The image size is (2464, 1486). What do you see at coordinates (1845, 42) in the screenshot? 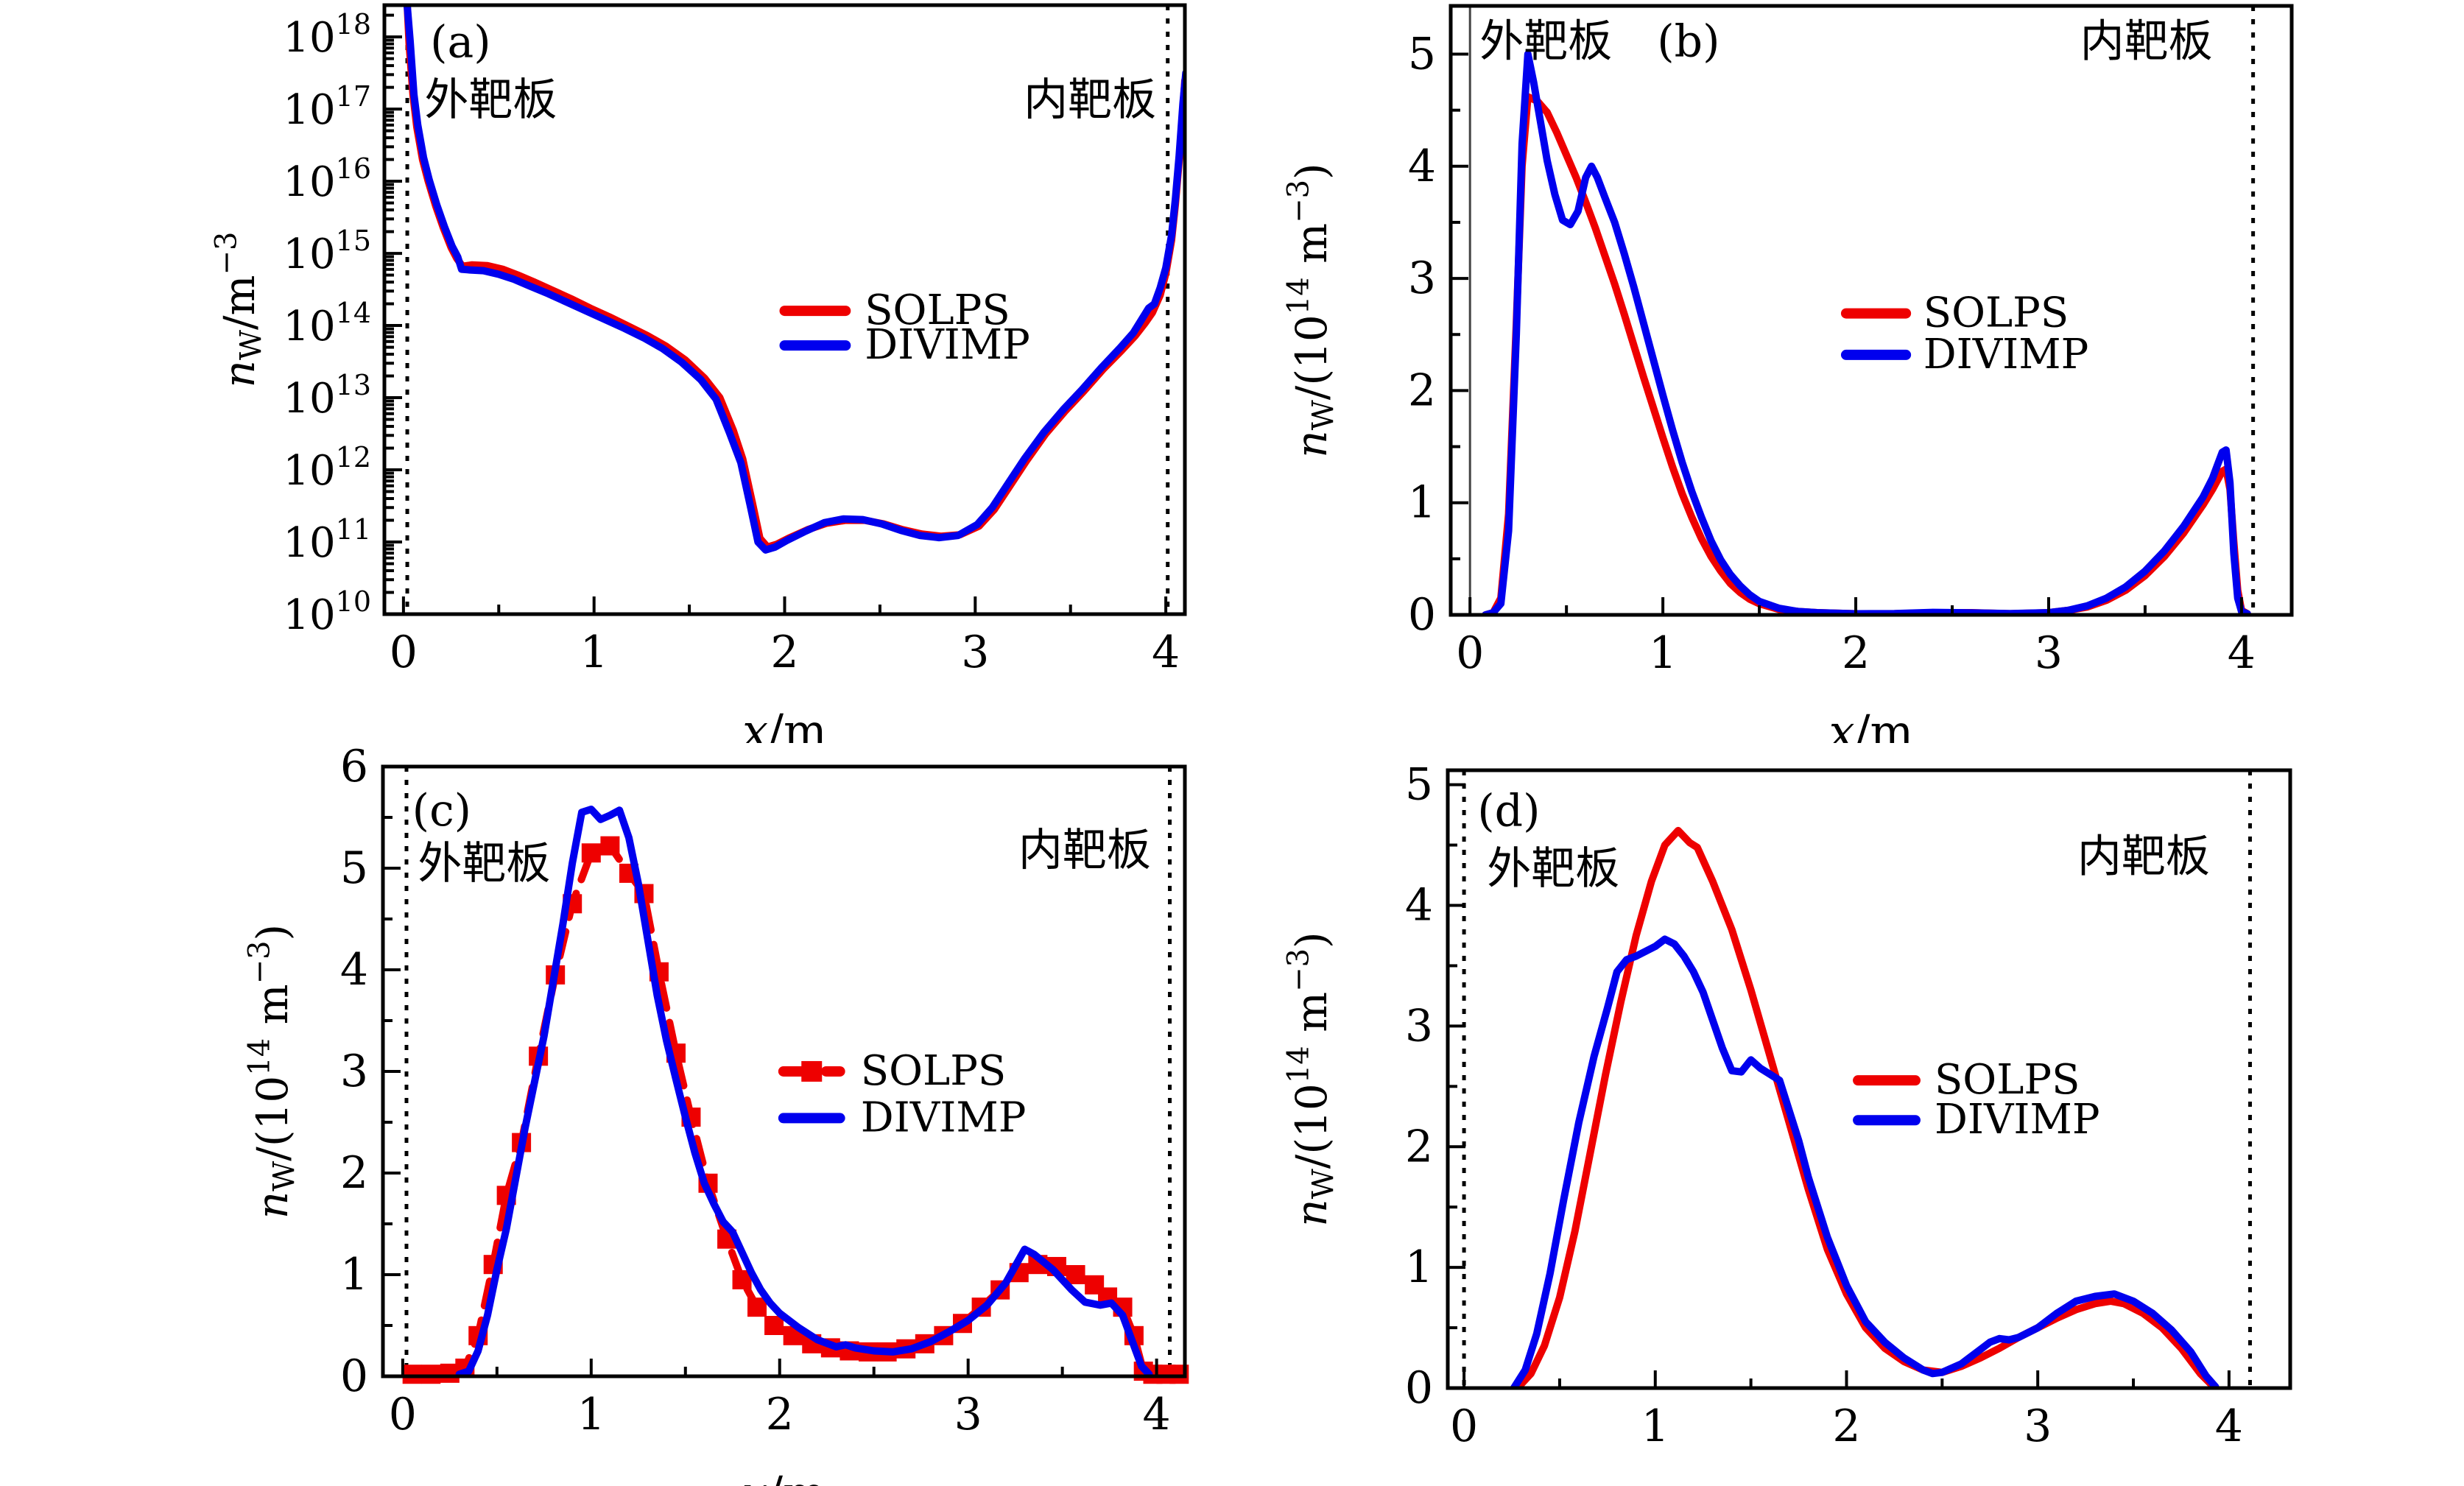
I see `annotations: (b) 外靶板 内靶板` at bounding box center [1845, 42].